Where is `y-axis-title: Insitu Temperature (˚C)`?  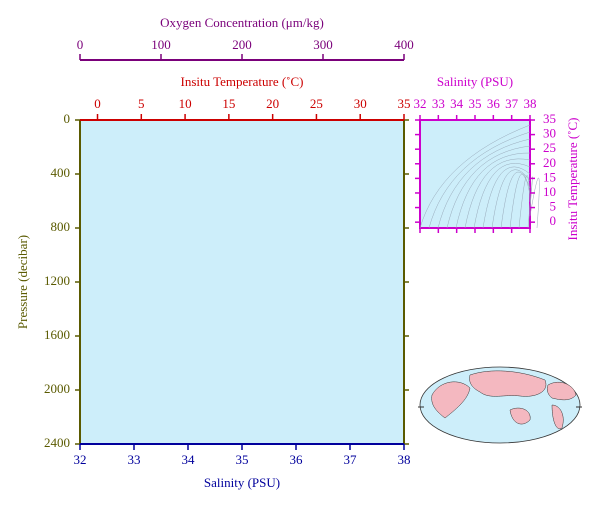
y-axis-title: Insitu Temperature (˚C) is located at coordinates (572, 178).